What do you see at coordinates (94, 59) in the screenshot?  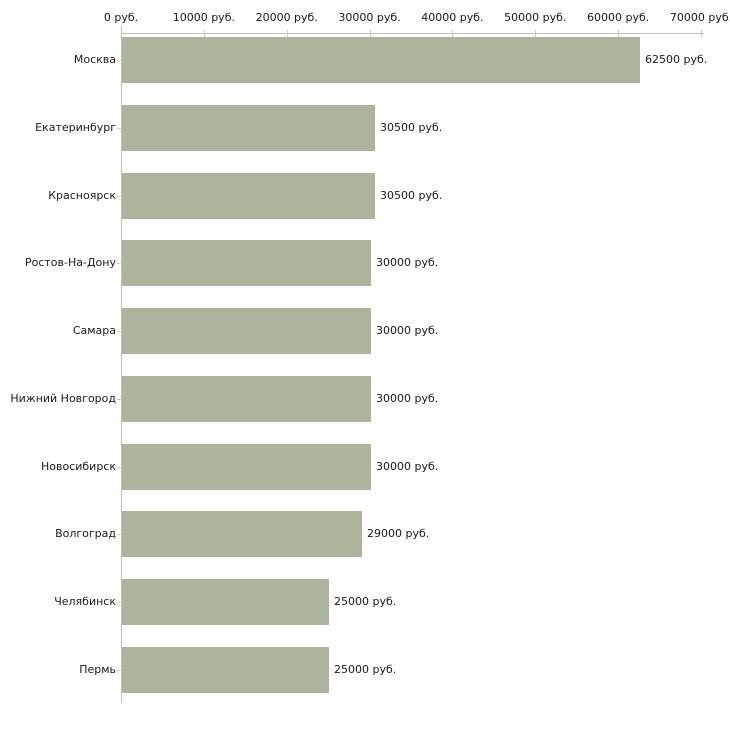 I see `category-label: Москва` at bounding box center [94, 59].